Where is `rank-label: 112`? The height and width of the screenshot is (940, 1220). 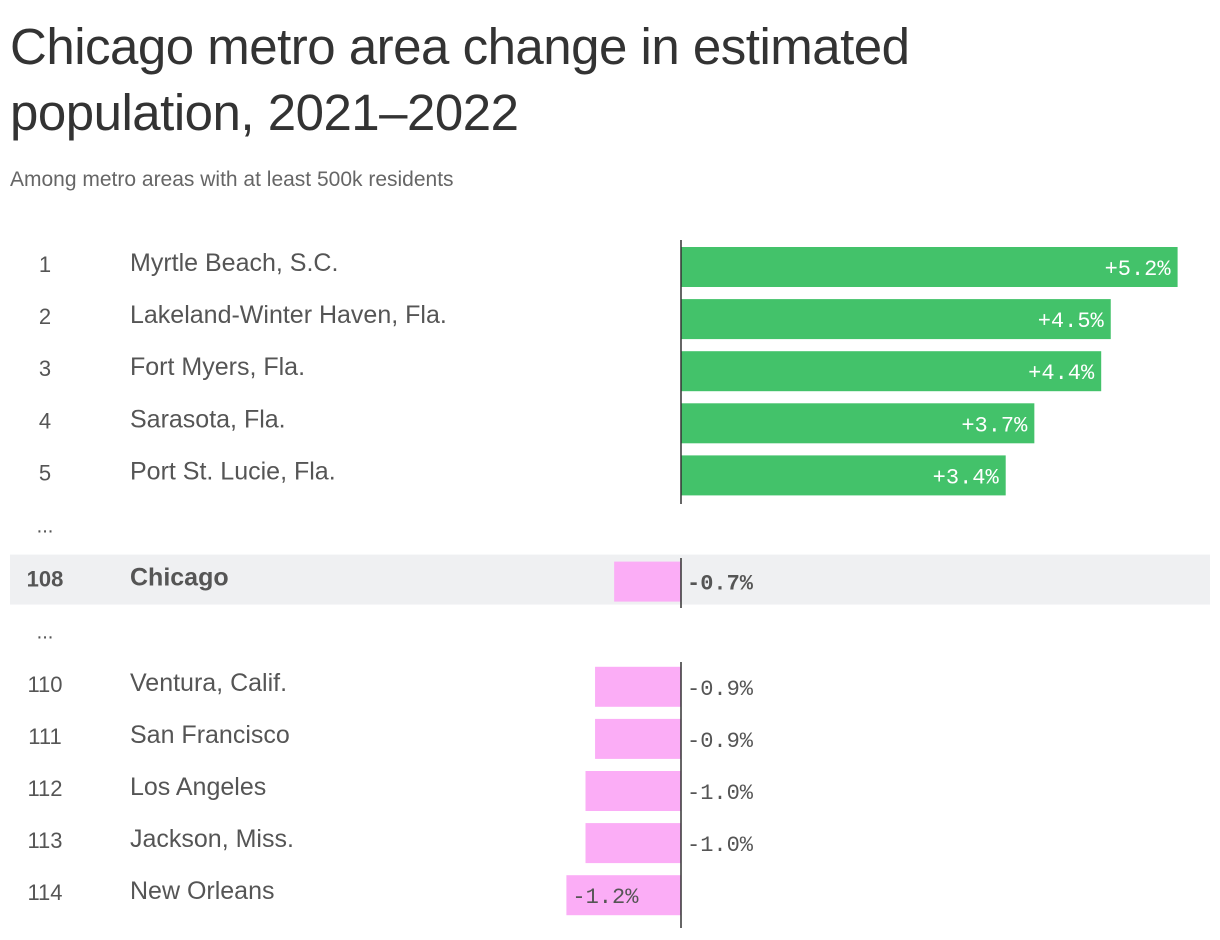 rank-label: 112 is located at coordinates (44, 788).